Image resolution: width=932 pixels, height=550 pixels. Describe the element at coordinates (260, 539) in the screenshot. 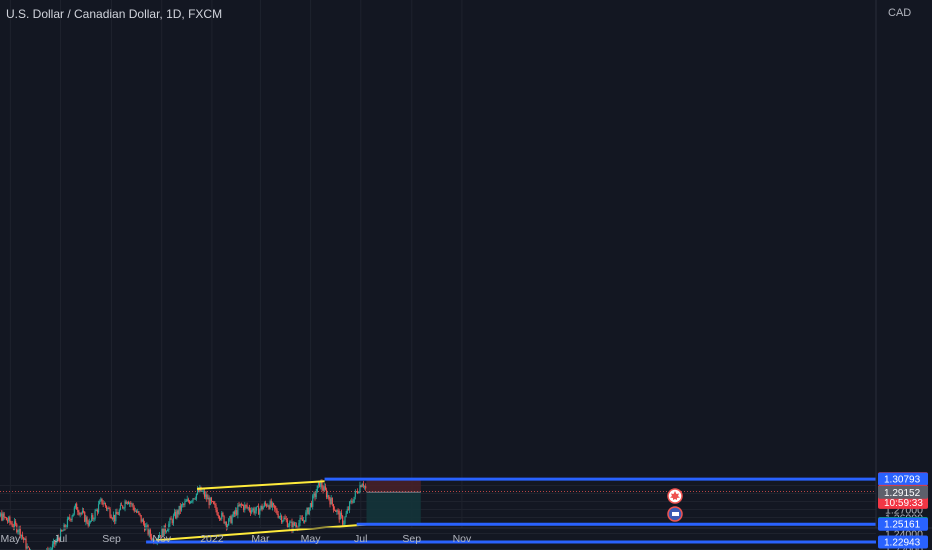

I see `x-tick-label: Mar` at that location.